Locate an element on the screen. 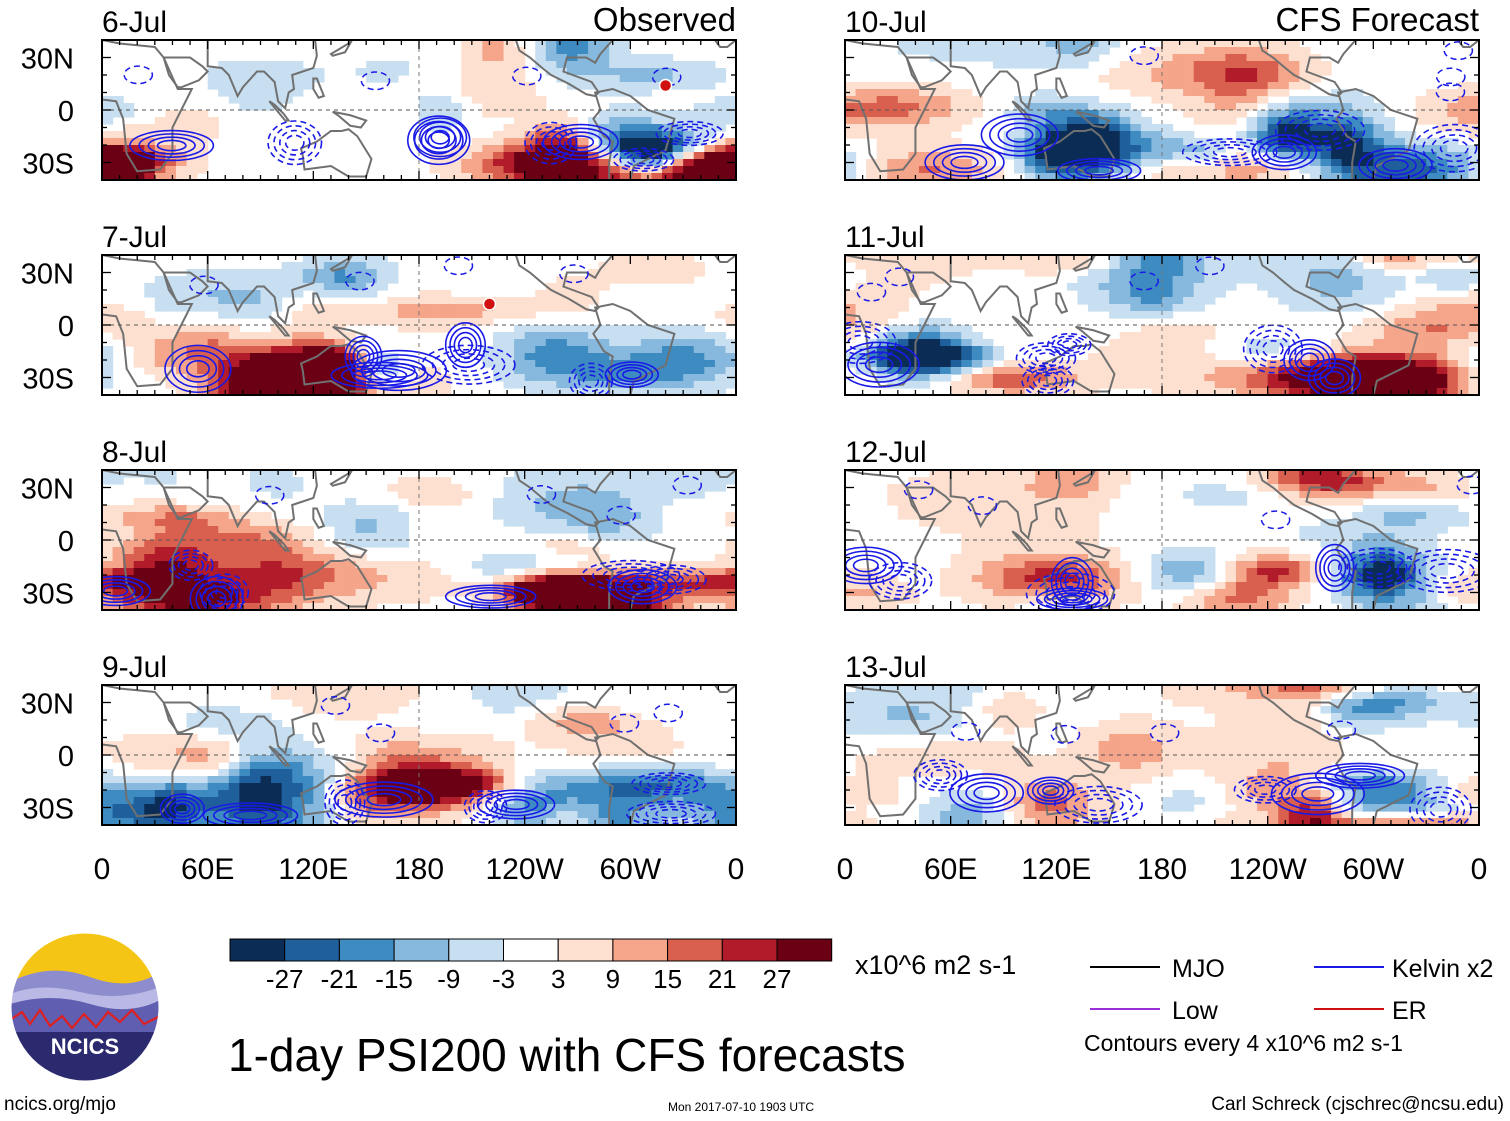 The image size is (1510, 1121). legend-line-er is located at coordinates (1349, 1009).